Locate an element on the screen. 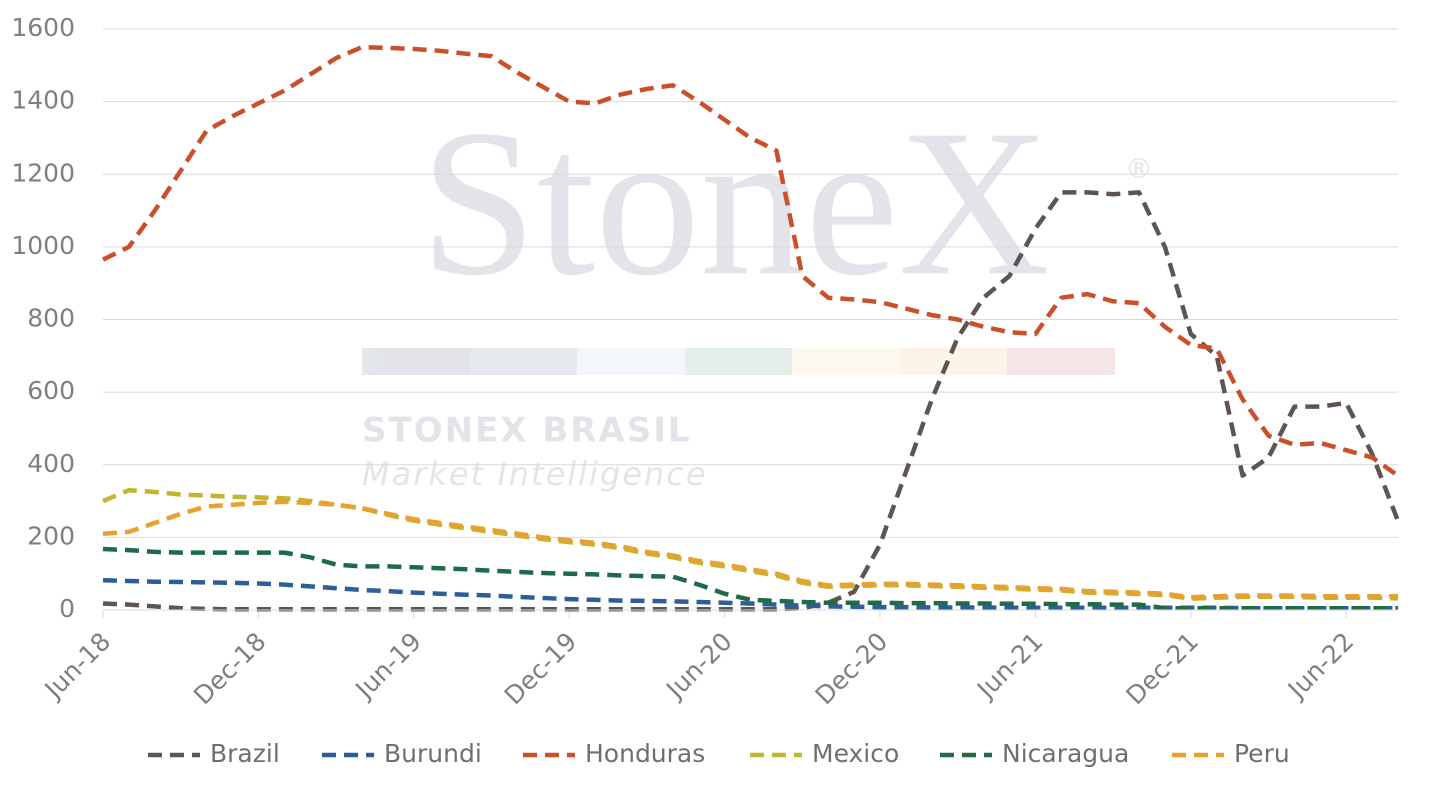  y-tick-label: 600 is located at coordinates (51, 390).